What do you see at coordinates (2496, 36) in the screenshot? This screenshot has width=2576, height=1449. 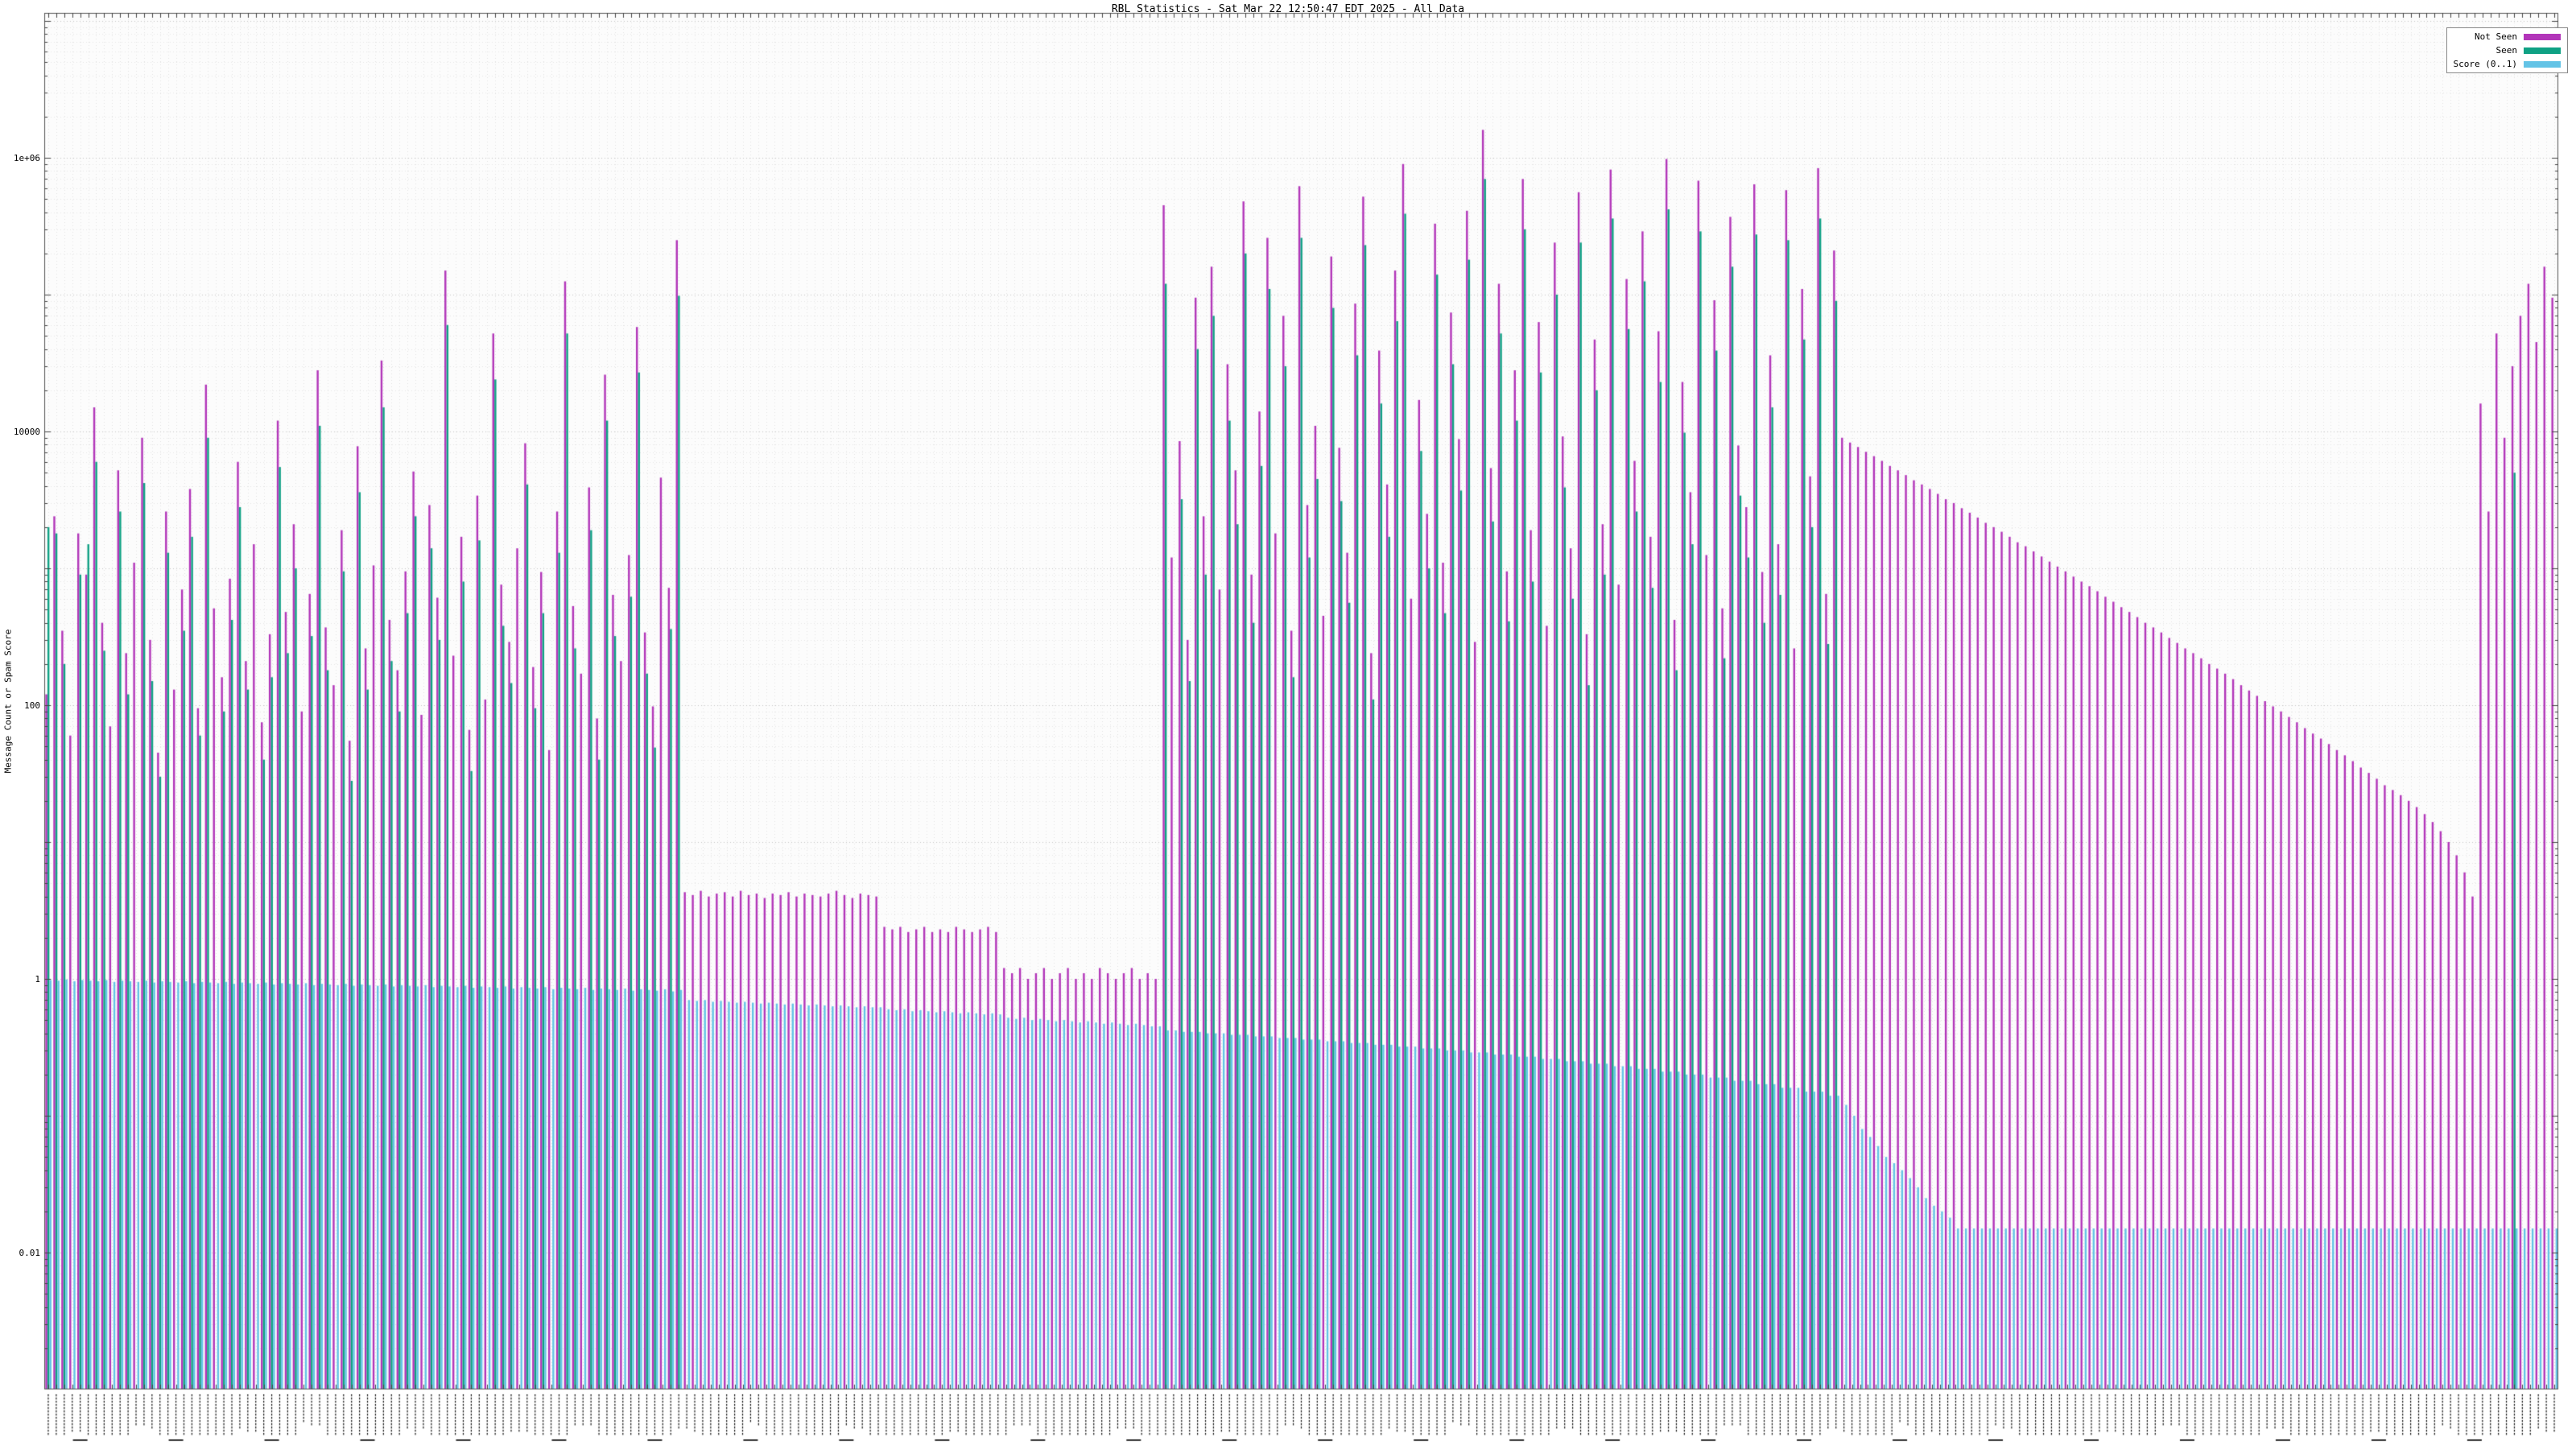 I see `legend-label-not-seen: Not Seen` at bounding box center [2496, 36].